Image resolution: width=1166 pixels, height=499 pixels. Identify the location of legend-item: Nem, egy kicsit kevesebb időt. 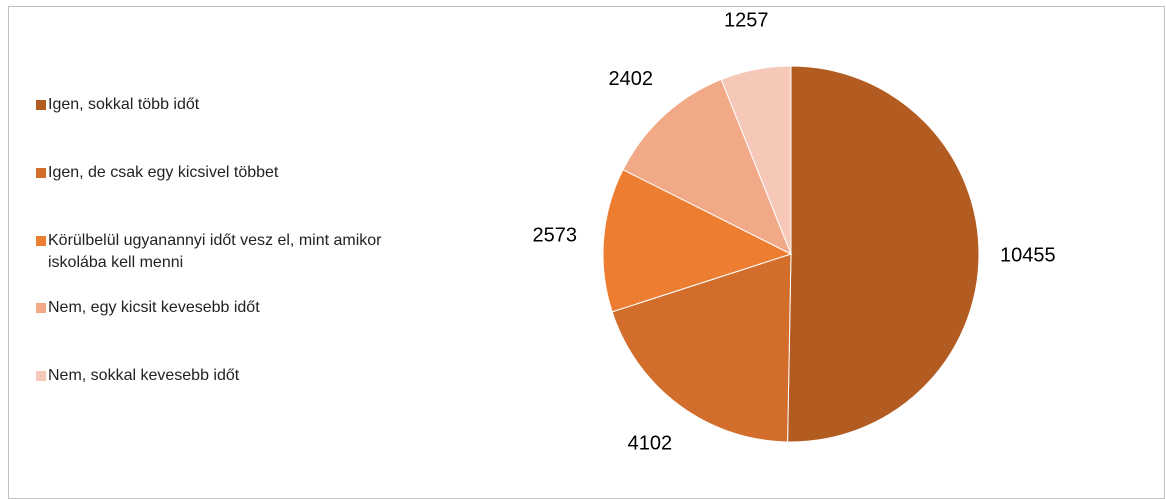
(232, 308).